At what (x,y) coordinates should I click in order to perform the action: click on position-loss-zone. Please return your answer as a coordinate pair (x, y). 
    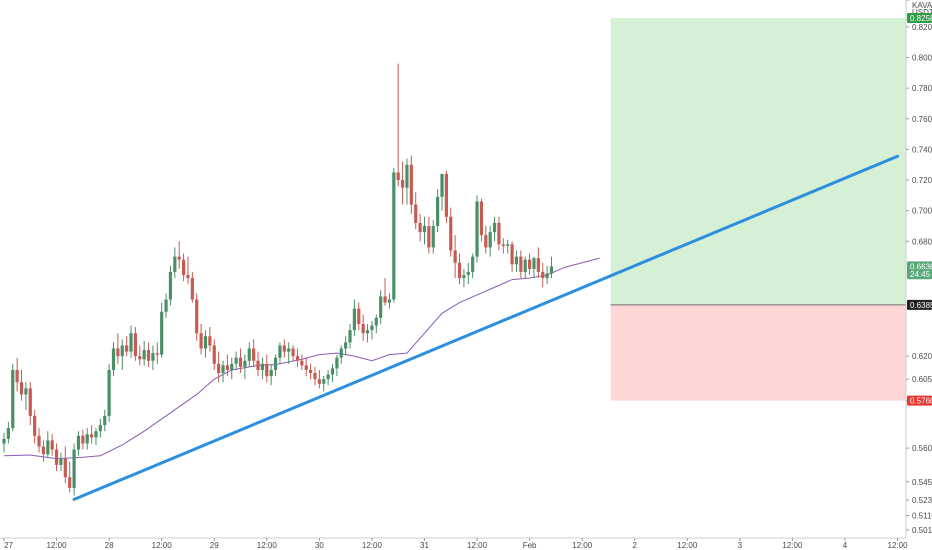
    Looking at the image, I should click on (758, 352).